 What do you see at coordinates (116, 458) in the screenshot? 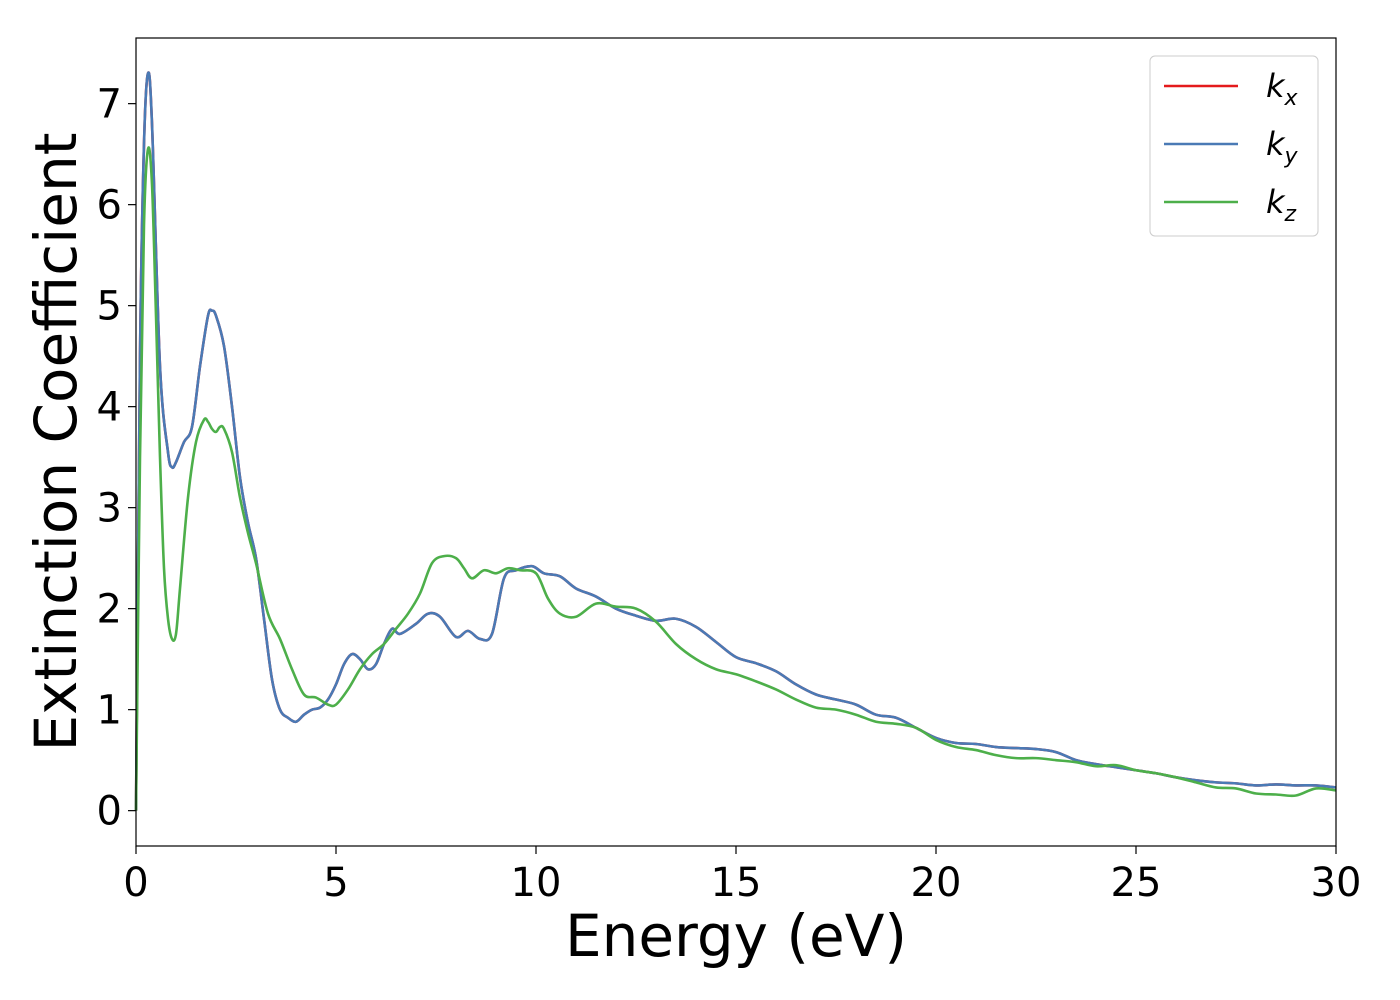
I see `y-axis-ticks: 0 1 2 3 4 5 6 7` at bounding box center [116, 458].